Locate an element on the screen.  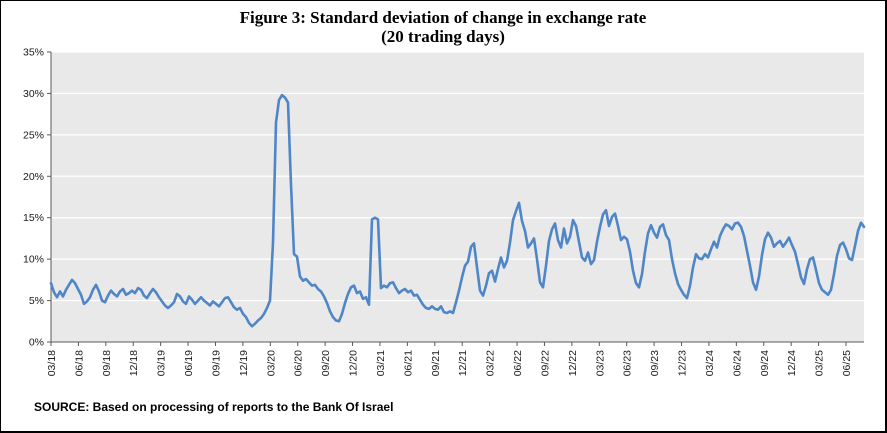
x-axis-label: 03/19 is located at coordinates (162, 363).